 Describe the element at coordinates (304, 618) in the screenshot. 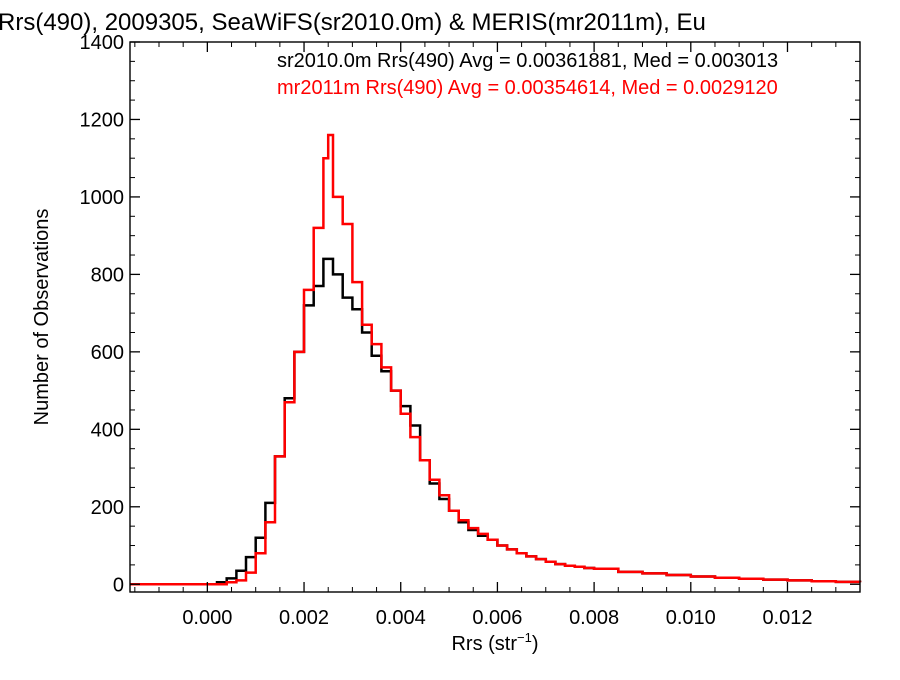

I see `x-tick-label: 0.002` at that location.